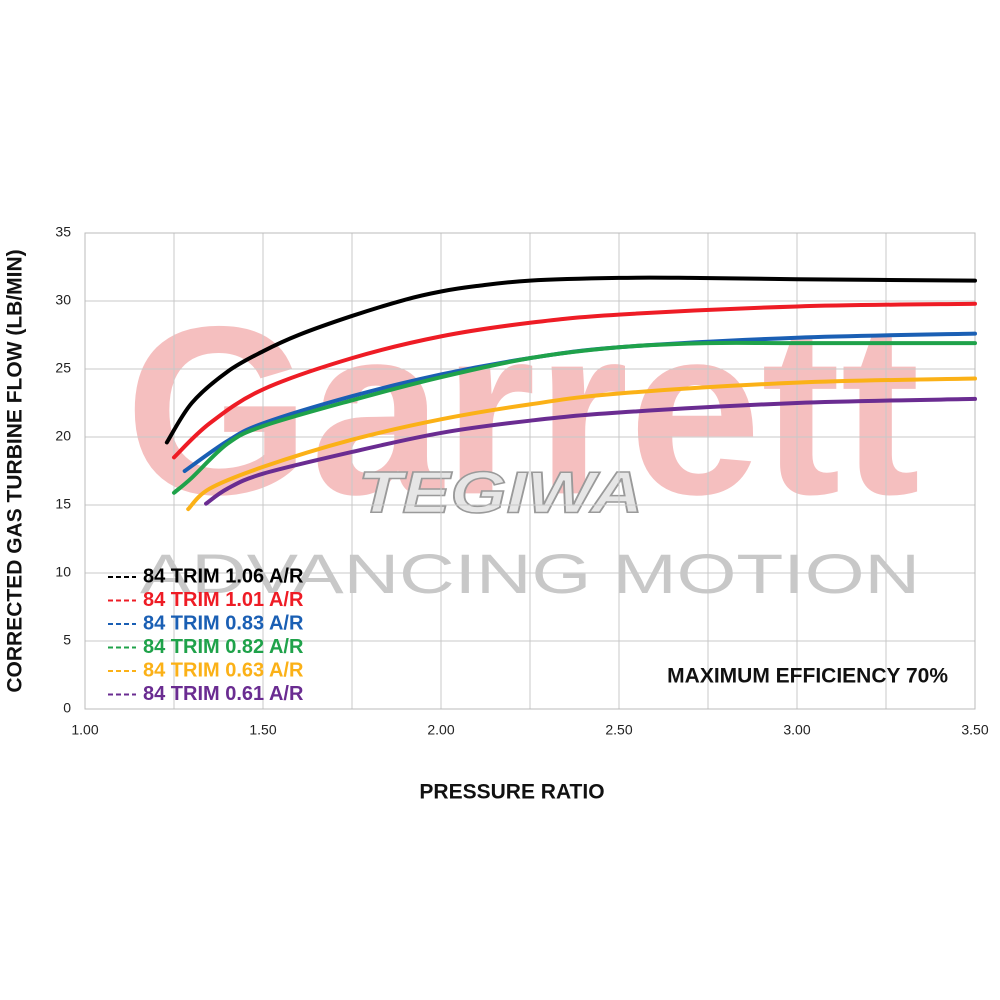 The width and height of the screenshot is (1000, 1000). What do you see at coordinates (223, 576) in the screenshot?
I see `legend-label: 84 TRIM 1.06 A/R` at bounding box center [223, 576].